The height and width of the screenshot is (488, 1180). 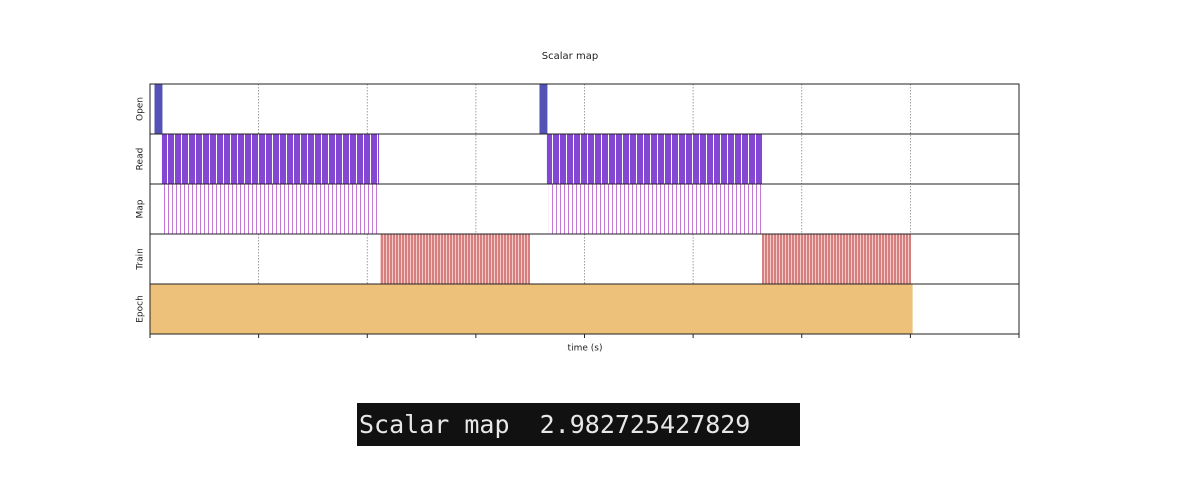 I want to click on console-value: 2.982725427829, so click(x=645, y=424).